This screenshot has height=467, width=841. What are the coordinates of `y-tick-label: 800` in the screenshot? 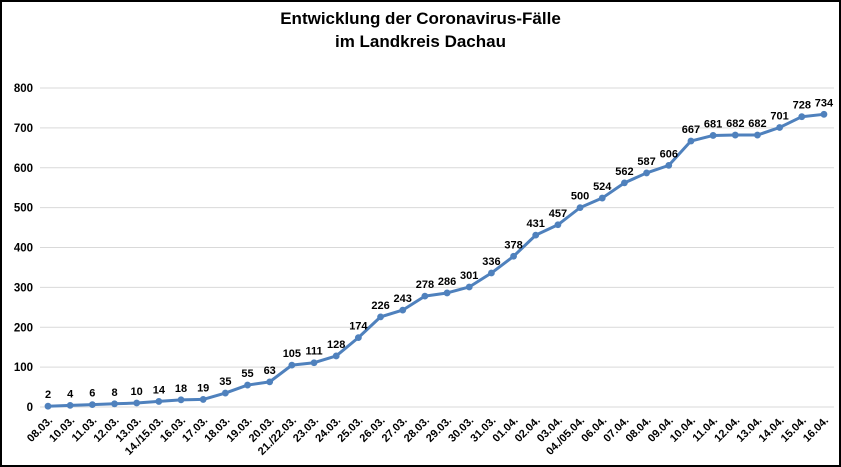 It's located at (23, 89).